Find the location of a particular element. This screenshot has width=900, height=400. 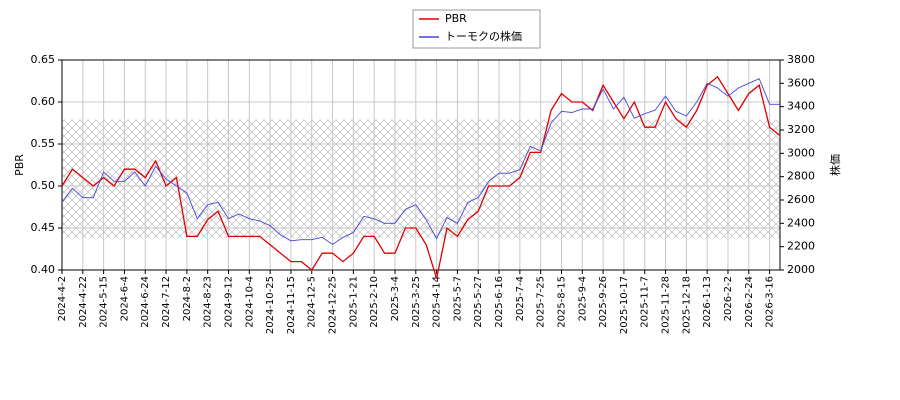

x-tick-label: 2024-12-25 is located at coordinates (333, 305).